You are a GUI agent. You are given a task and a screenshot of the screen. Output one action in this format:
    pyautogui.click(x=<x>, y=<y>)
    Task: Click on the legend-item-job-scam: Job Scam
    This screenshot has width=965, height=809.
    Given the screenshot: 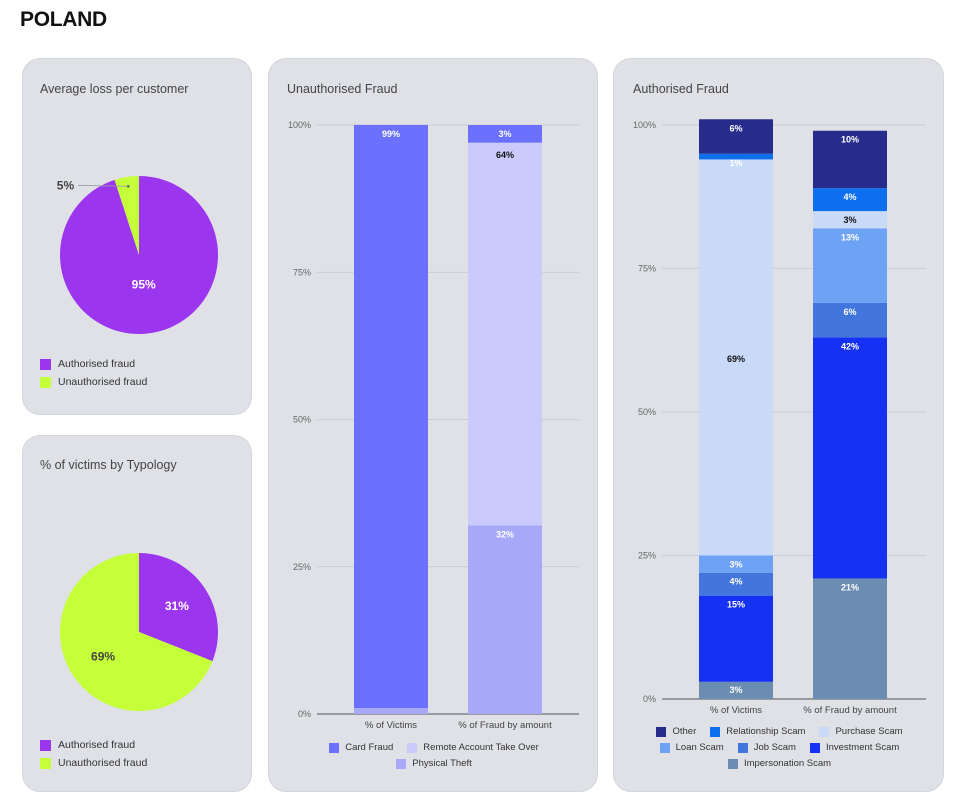 What is the action you would take?
    pyautogui.click(x=766, y=747)
    